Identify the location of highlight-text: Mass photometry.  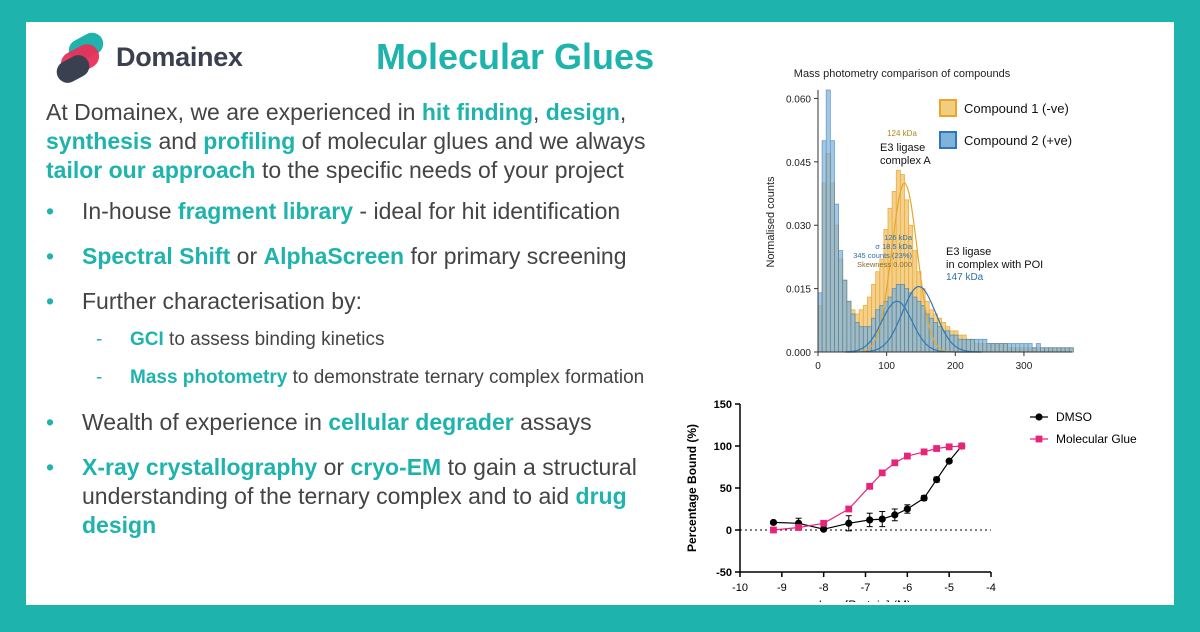
(209, 377).